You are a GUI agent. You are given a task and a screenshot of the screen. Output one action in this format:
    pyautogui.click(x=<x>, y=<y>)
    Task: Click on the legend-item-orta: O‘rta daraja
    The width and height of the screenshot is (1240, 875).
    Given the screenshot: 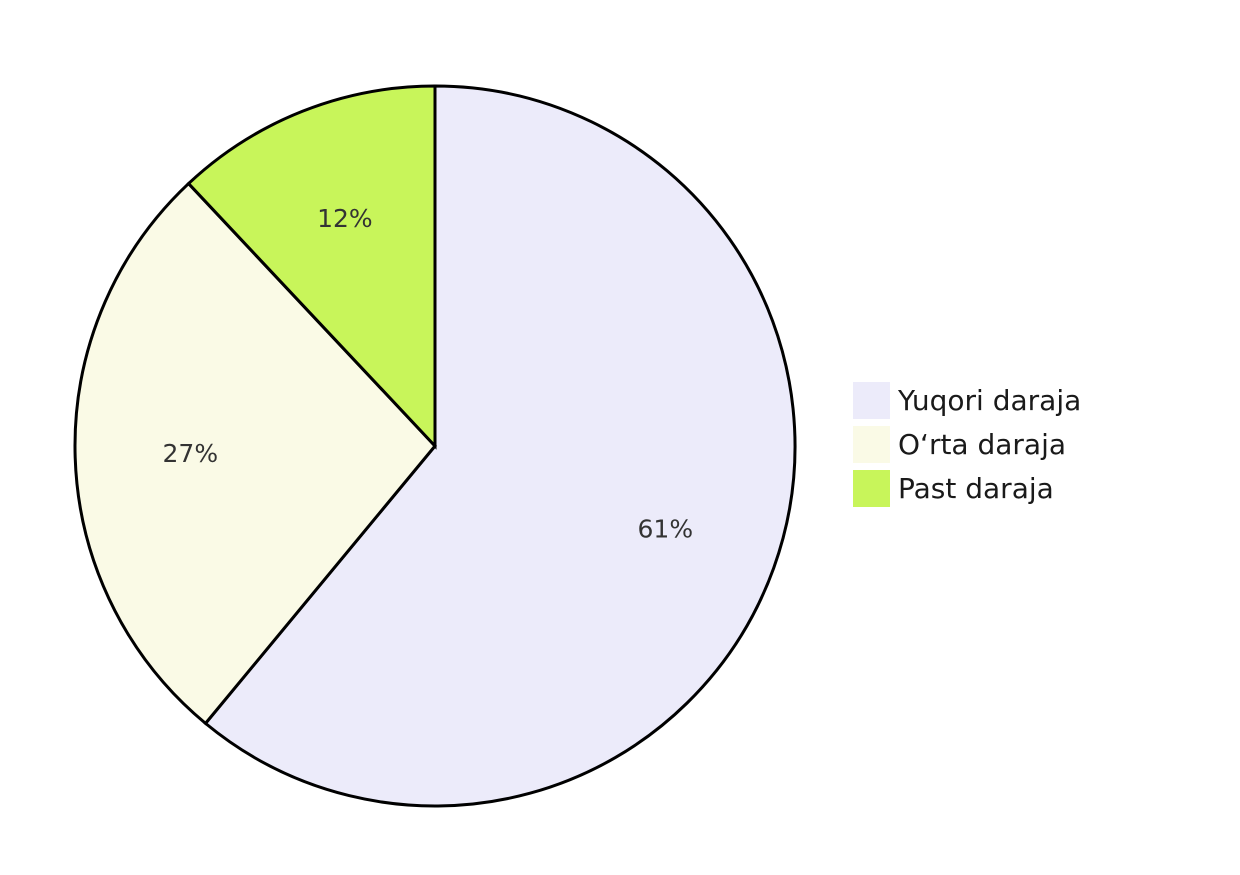 What is the action you would take?
    pyautogui.click(x=967, y=444)
    